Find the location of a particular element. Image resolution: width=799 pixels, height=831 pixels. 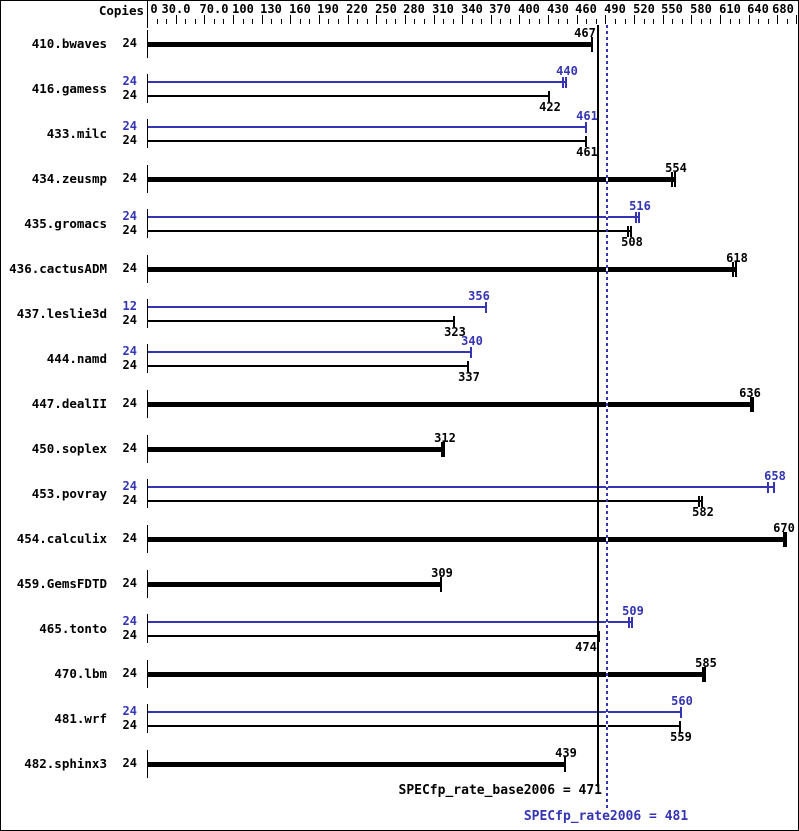

benchmark-name: 416.gamess is located at coordinates (69, 88).